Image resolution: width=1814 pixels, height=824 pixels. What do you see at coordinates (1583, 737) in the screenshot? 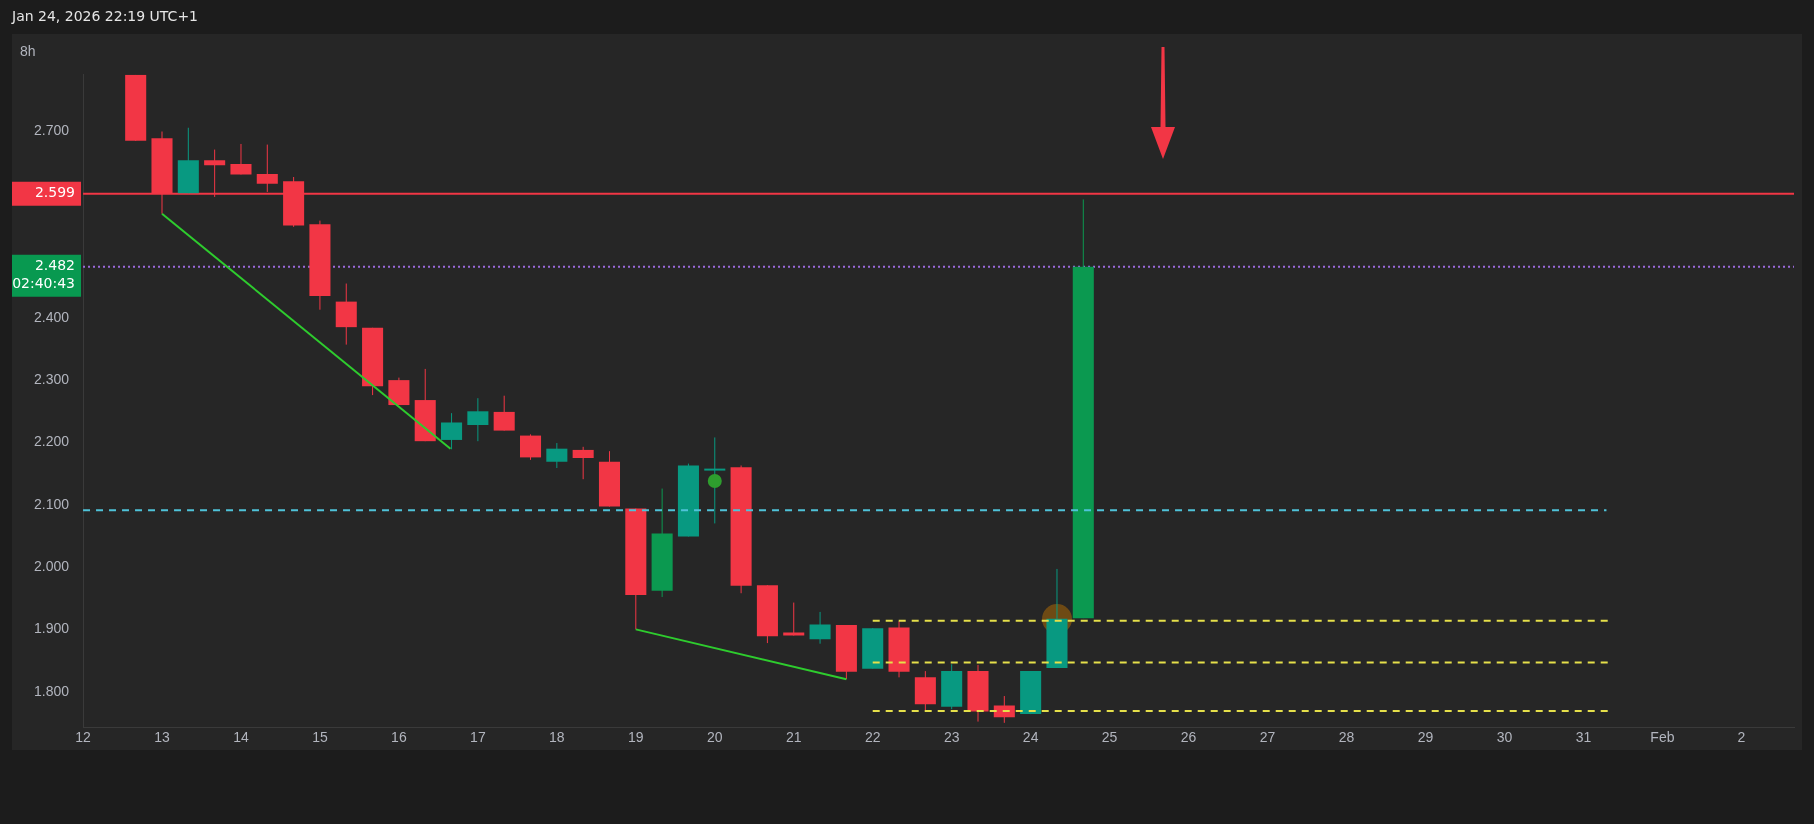
I see `x-tick-label: 31` at bounding box center [1583, 737].